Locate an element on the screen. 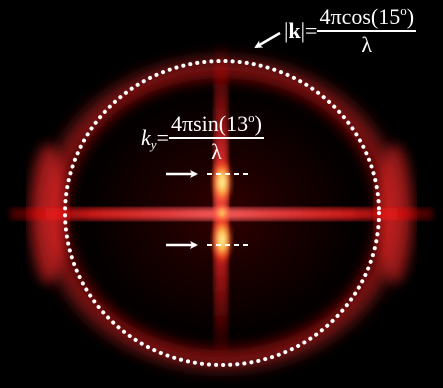 The image size is (443, 388). k-magnitude-fraction: 4πcos(15o) λ is located at coordinates (367, 30).